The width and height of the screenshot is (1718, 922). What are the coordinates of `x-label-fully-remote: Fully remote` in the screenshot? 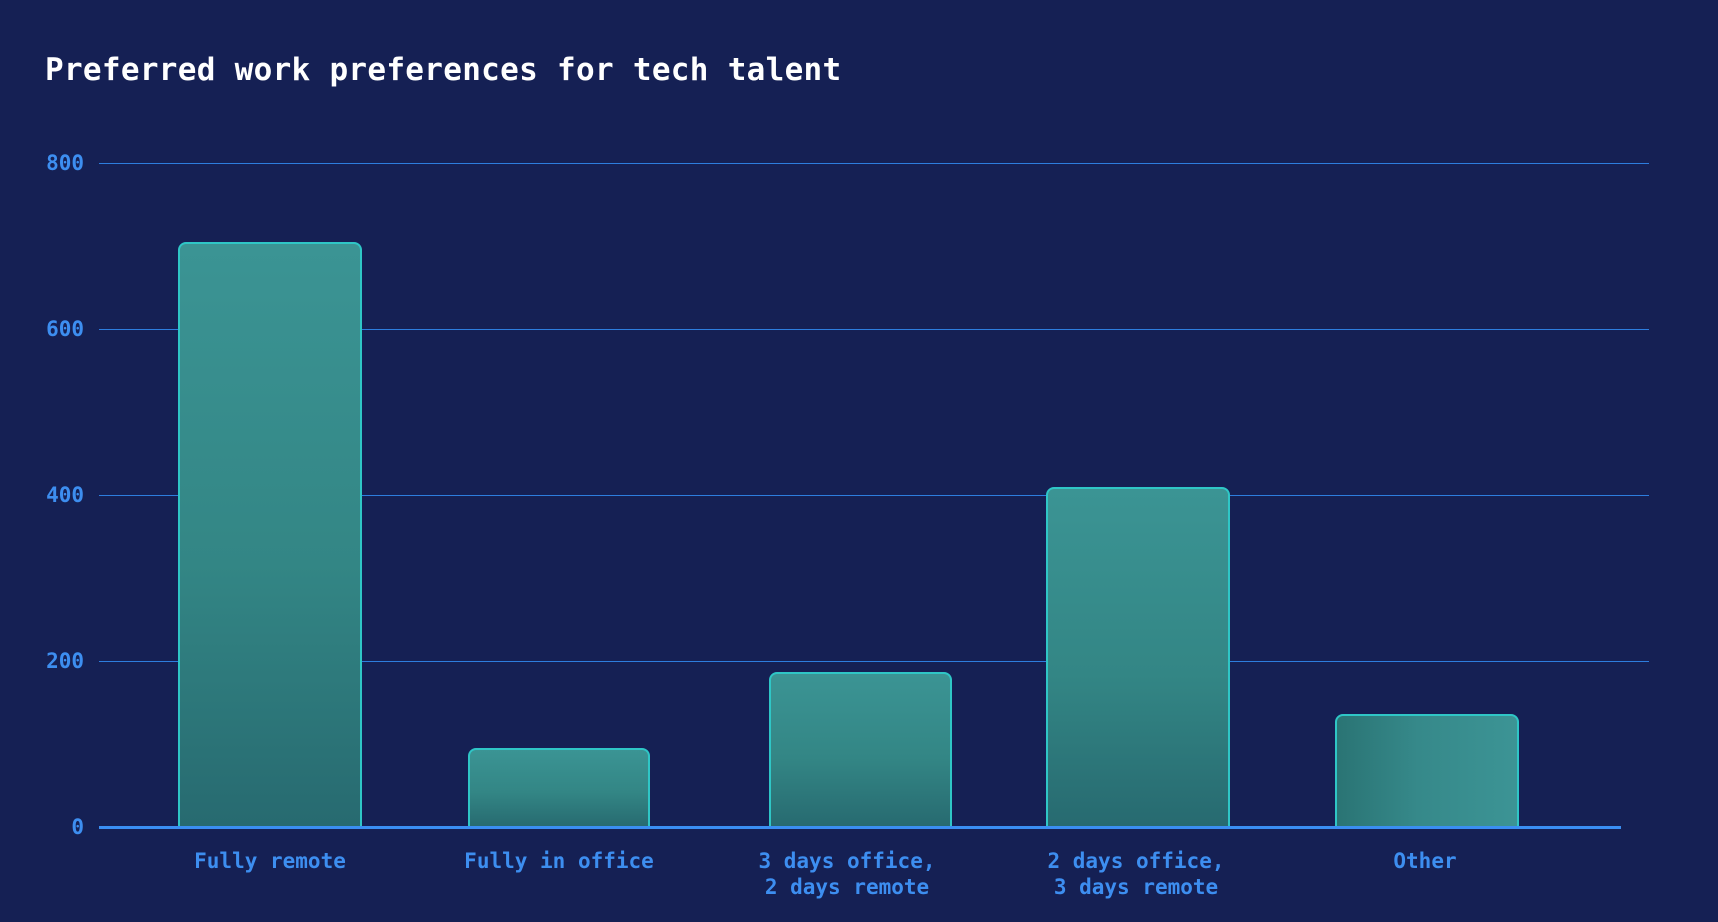 It's located at (270, 861).